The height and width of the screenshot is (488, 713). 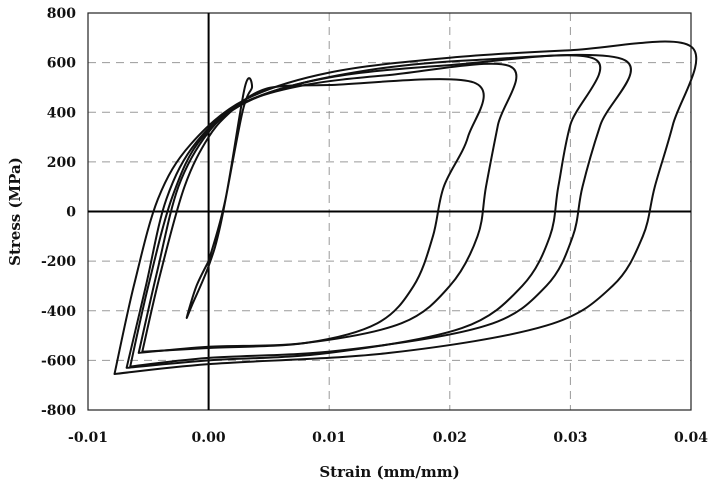 What do you see at coordinates (15, 211) in the screenshot?
I see `y-axis-title: Stress (MPa)` at bounding box center [15, 211].